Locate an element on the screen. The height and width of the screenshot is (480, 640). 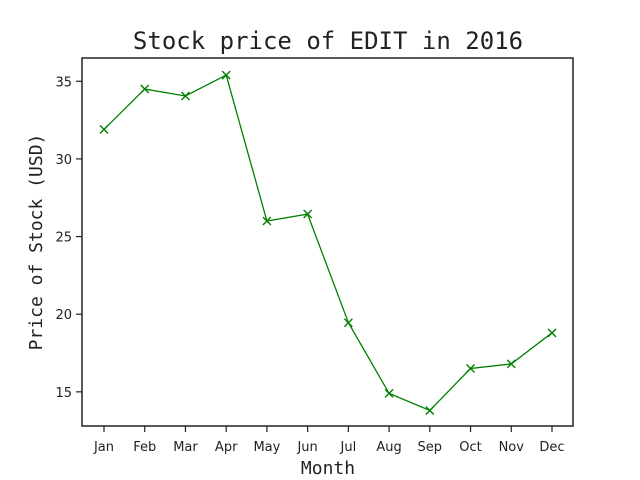
y-tick-label: 30 is located at coordinates (63, 160).